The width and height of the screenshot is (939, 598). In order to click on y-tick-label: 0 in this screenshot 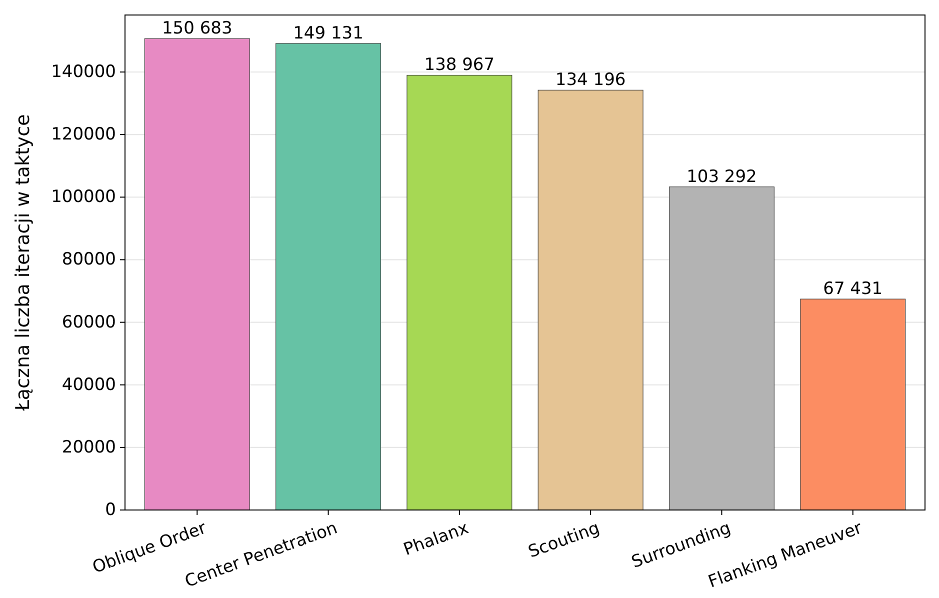, I will do `click(110, 510)`.